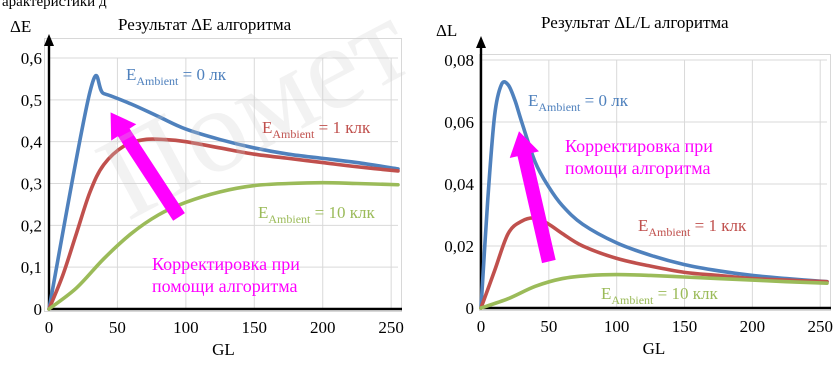 This screenshot has height=367, width=839. I want to click on y-tick-label: 0,06, so click(459, 122).